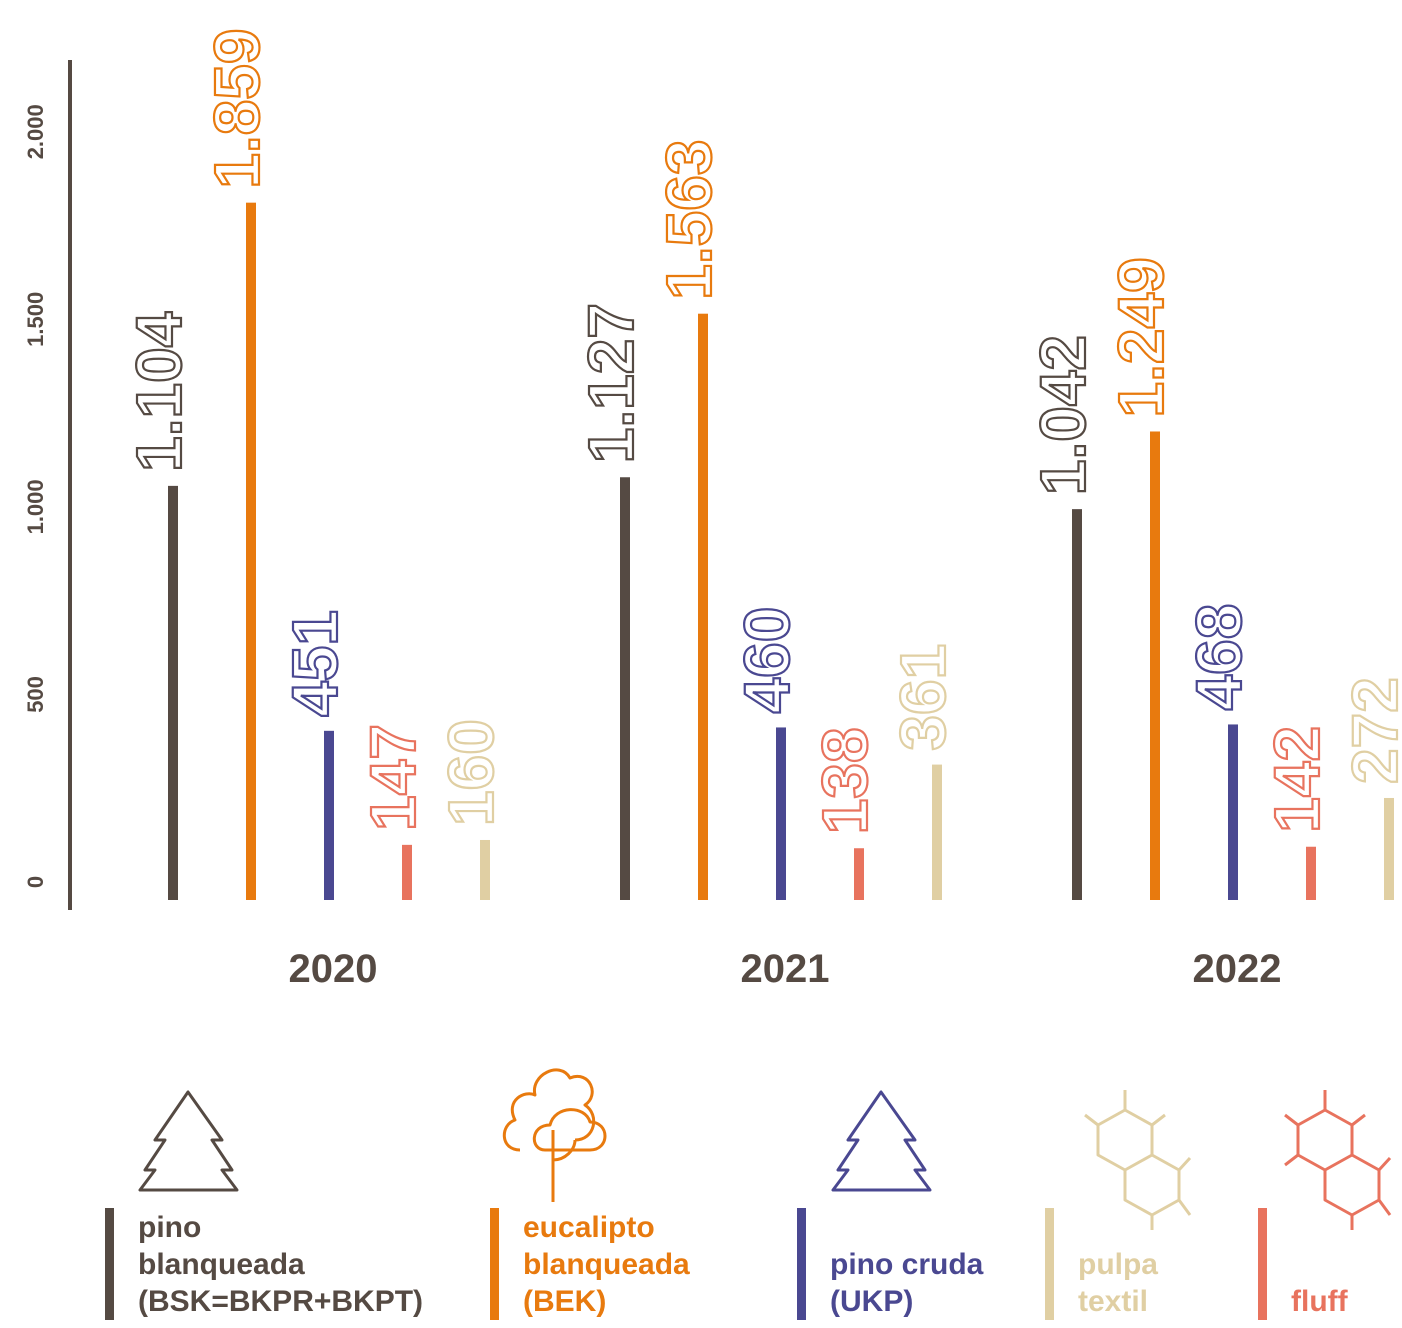  Describe the element at coordinates (315, 663) in the screenshot. I see `value-label: 451` at that location.